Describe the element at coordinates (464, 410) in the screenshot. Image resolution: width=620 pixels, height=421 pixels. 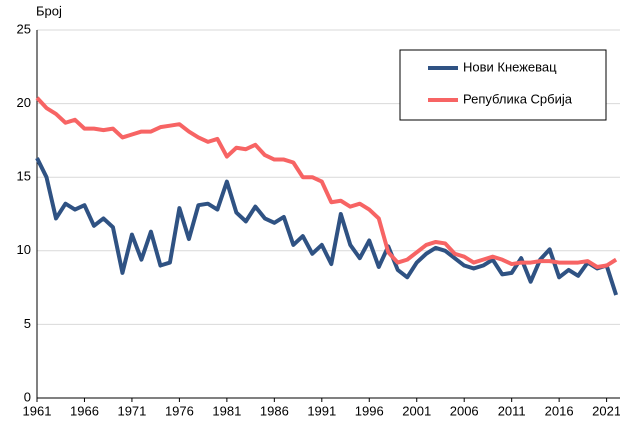
I see `x-tick-label: 2006` at that location.